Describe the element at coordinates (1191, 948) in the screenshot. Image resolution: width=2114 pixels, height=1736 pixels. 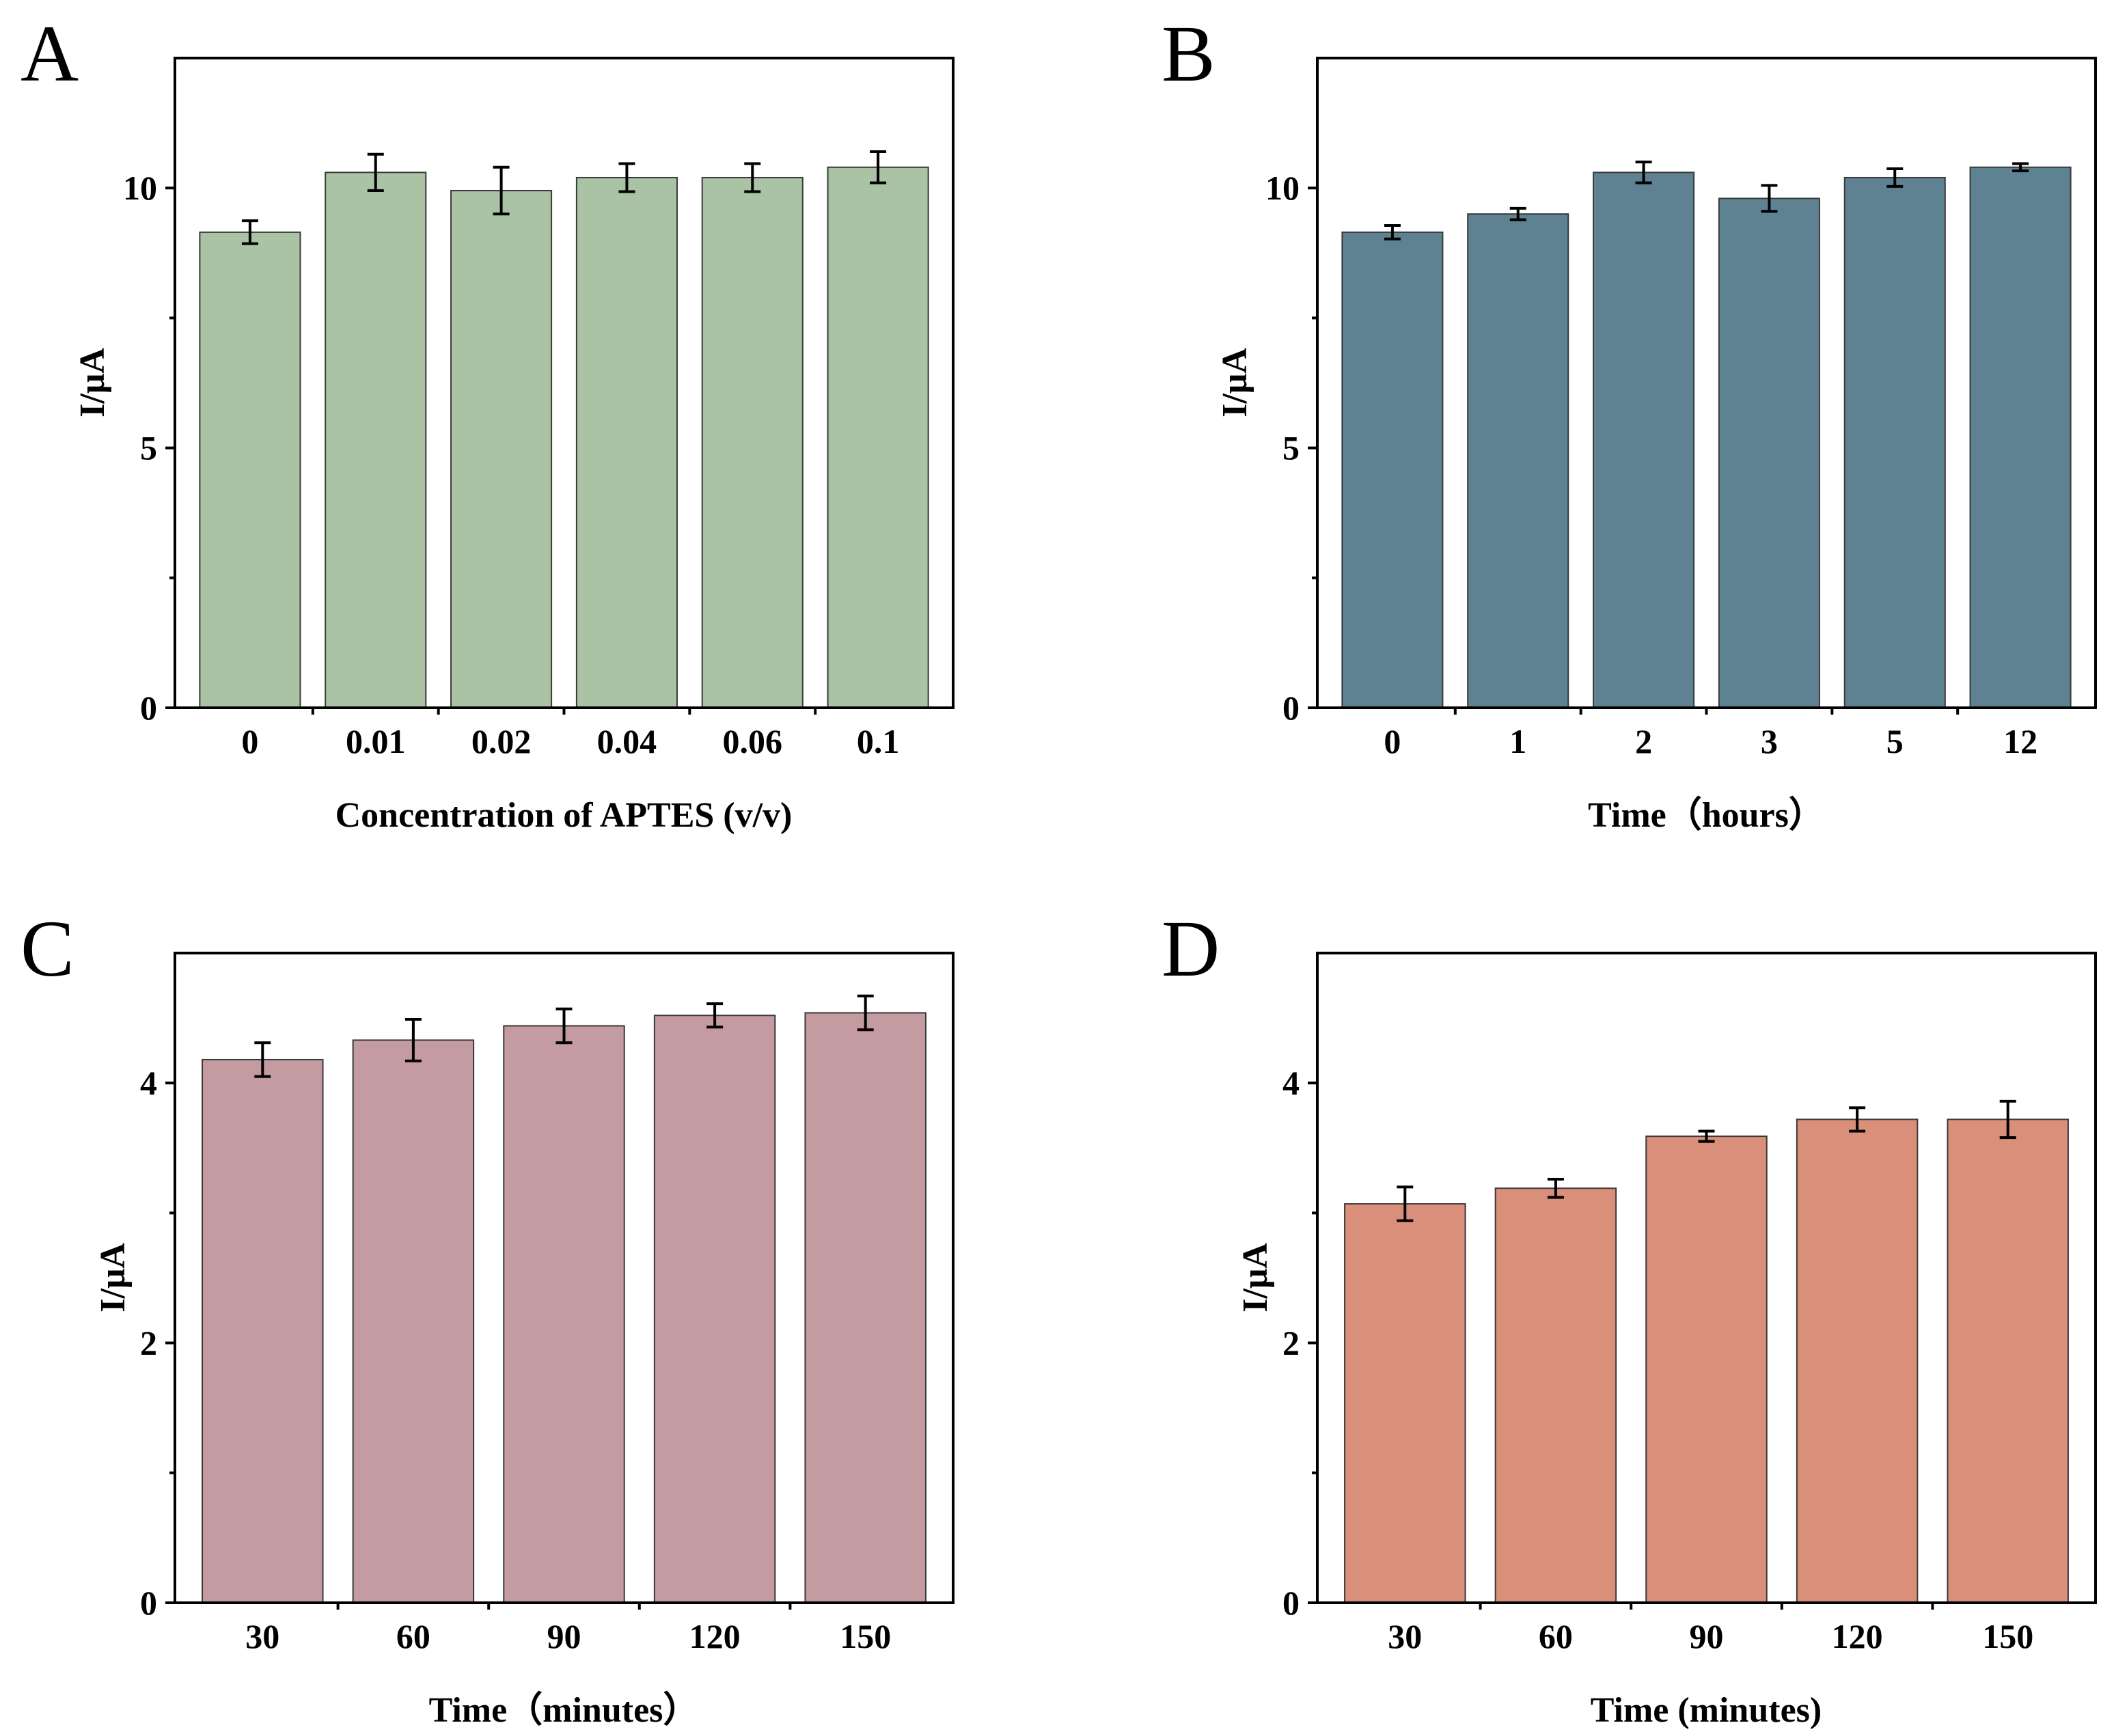
I see `panel-d-letter: D` at that location.